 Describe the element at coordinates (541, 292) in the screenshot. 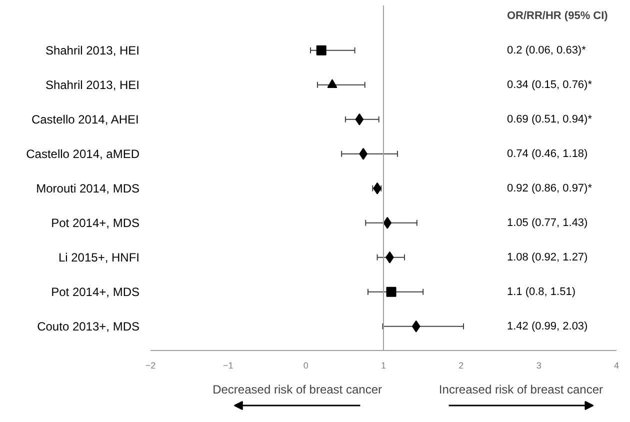

I see `text: 1.1 (0.8, 1.51)` at that location.